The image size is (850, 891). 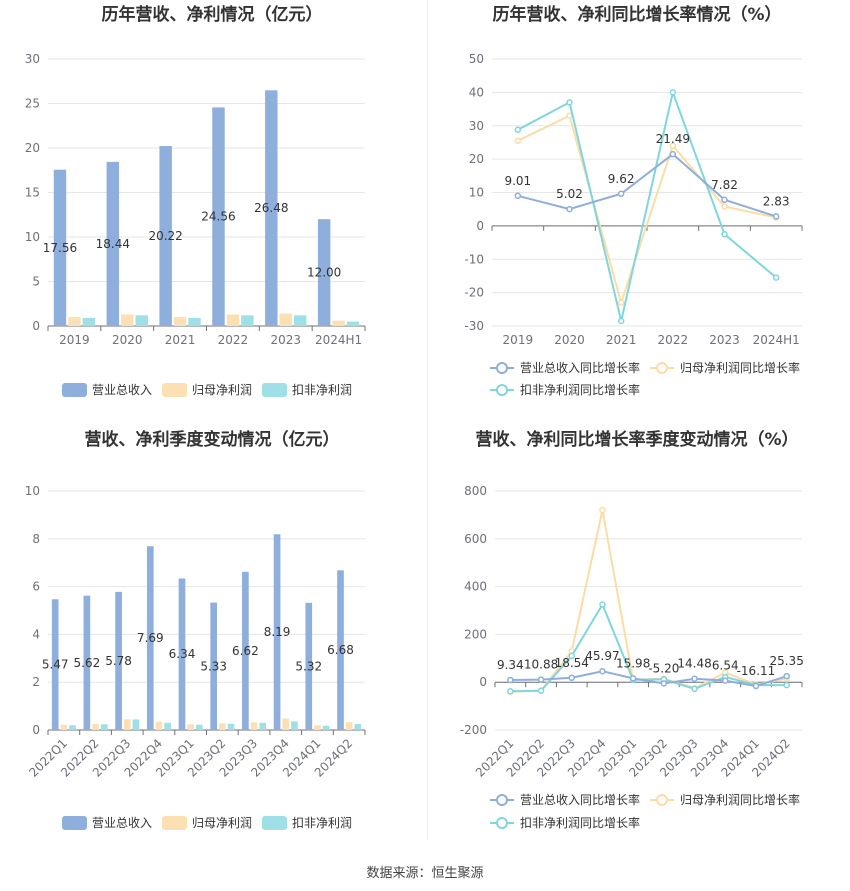 What do you see at coordinates (474, 293) in the screenshot?
I see `y-tick-label: -20` at bounding box center [474, 293].